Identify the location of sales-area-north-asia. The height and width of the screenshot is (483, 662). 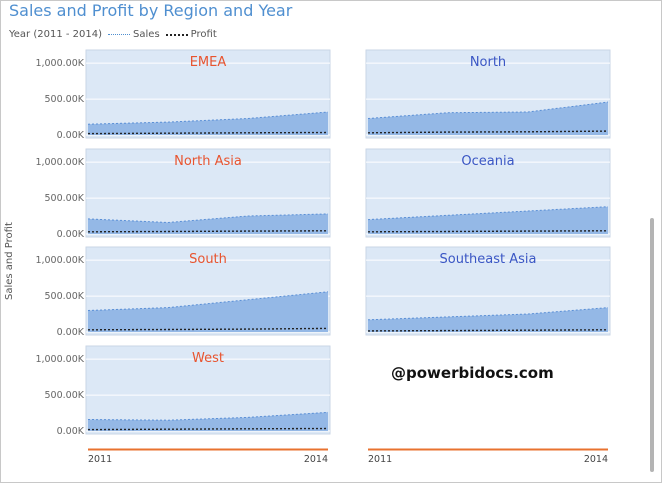
(208, 223).